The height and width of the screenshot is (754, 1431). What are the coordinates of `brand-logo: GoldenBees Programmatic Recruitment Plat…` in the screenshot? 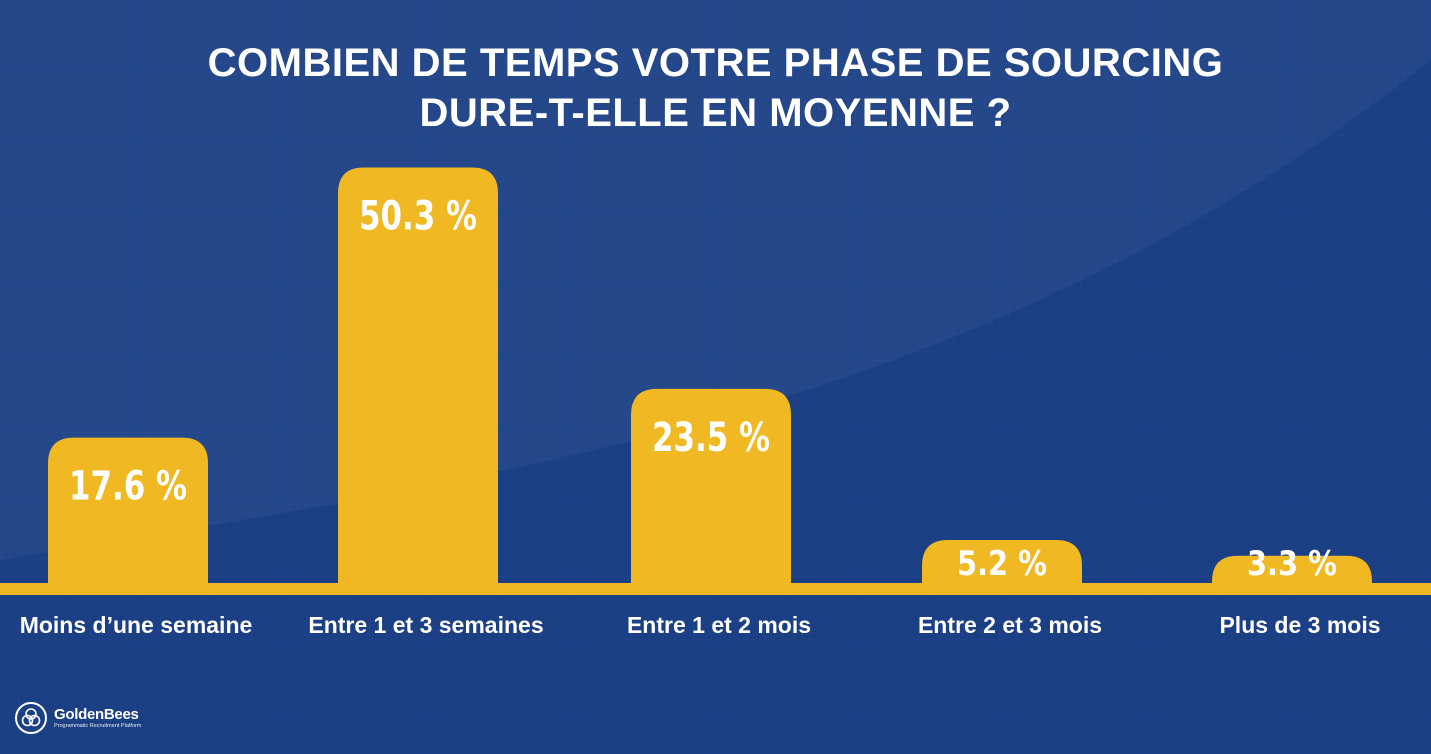 It's located at (77, 718).